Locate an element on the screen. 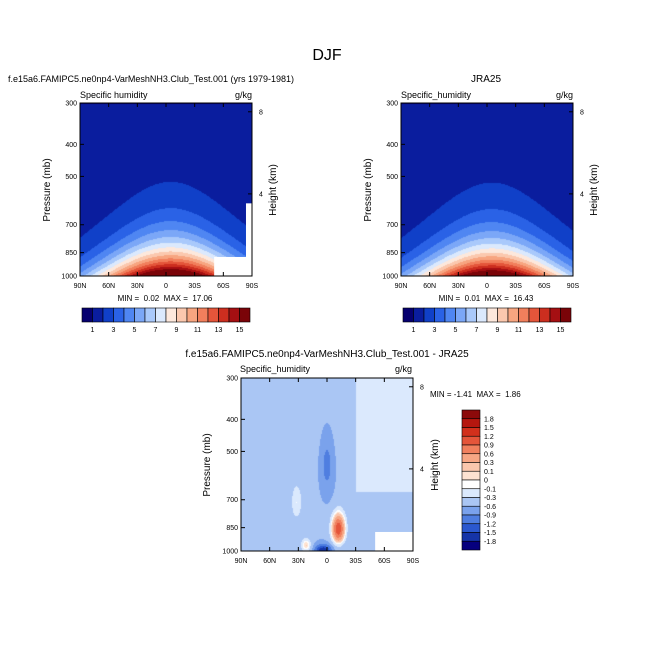 This screenshot has width=654, height=654. x-tick-label: 90N is located at coordinates (401, 286).